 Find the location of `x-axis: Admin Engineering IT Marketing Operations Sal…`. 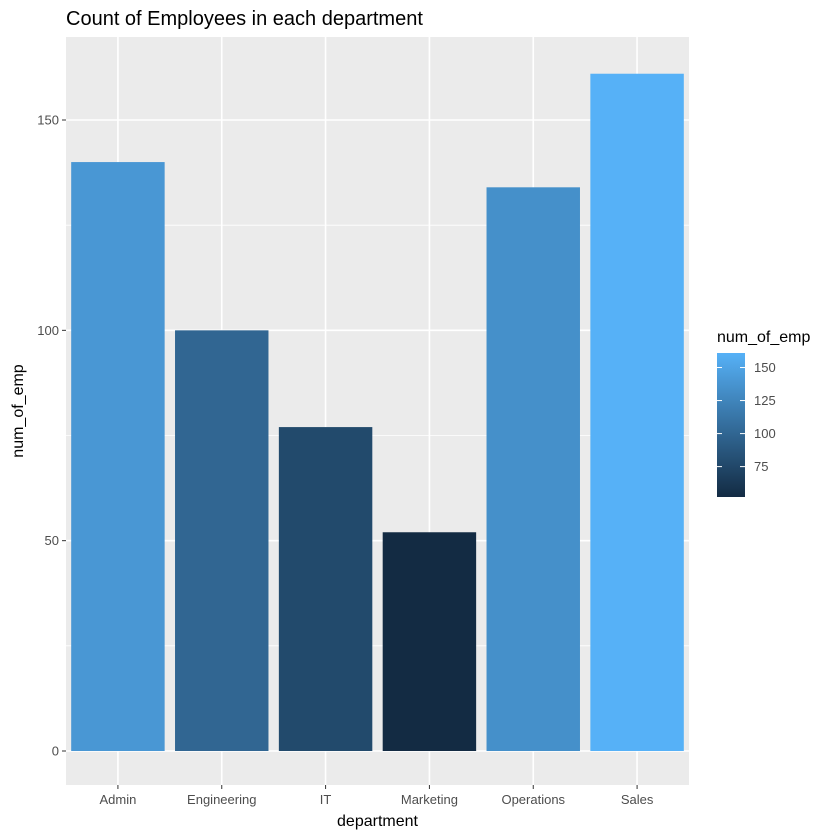

x-axis: Admin Engineering IT Marketing Operations Sal… is located at coordinates (376, 796).